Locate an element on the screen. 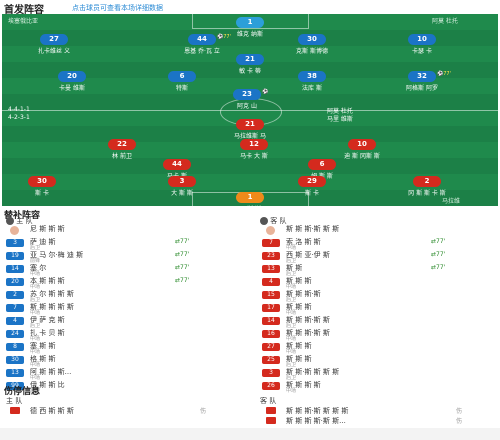  away-player-30: 30 斯 卡 is located at coordinates (42, 187).